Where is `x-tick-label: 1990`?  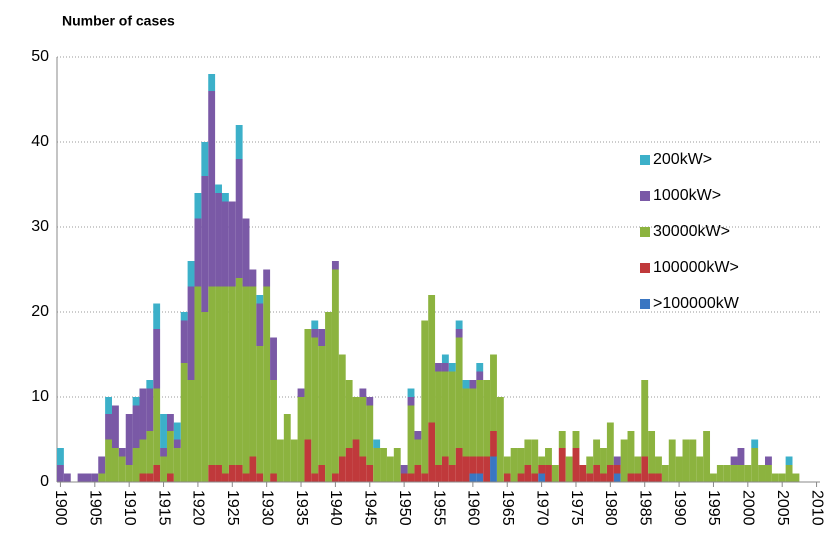 x-tick-label: 1990 is located at coordinates (679, 508).